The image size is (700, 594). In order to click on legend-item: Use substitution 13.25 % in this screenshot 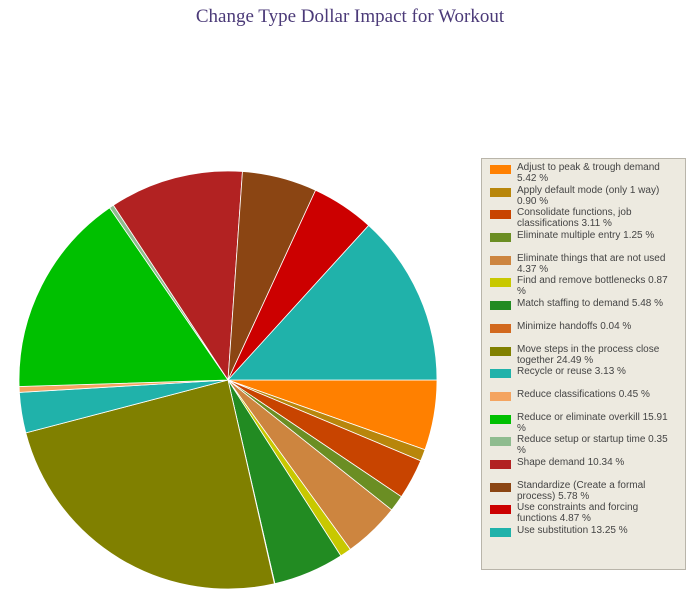, I will do `click(584, 536)`.